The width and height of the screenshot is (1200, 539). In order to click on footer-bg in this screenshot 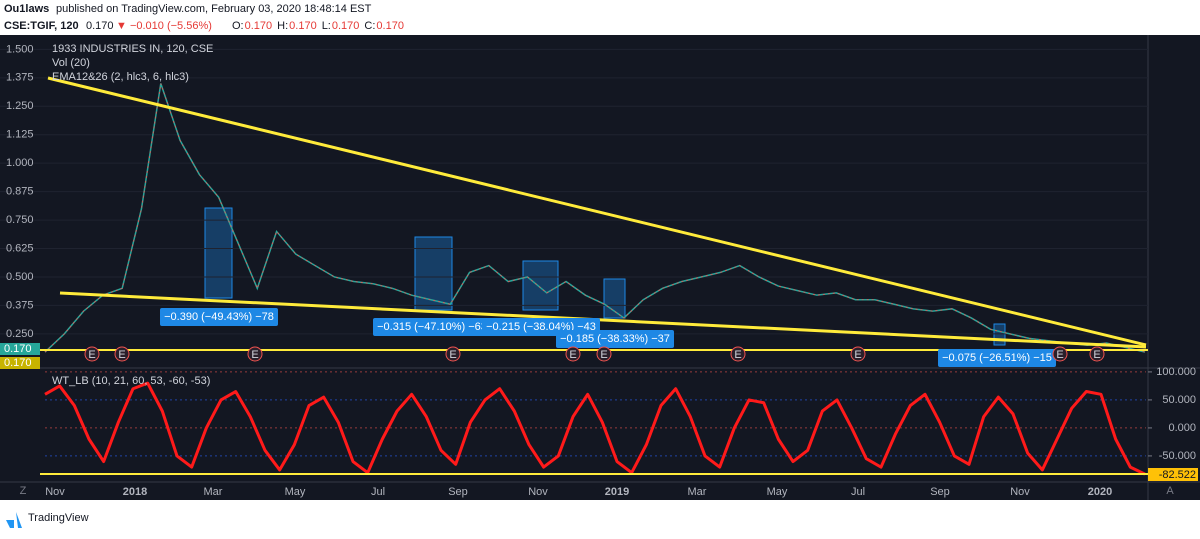, I will do `click(600, 517)`.